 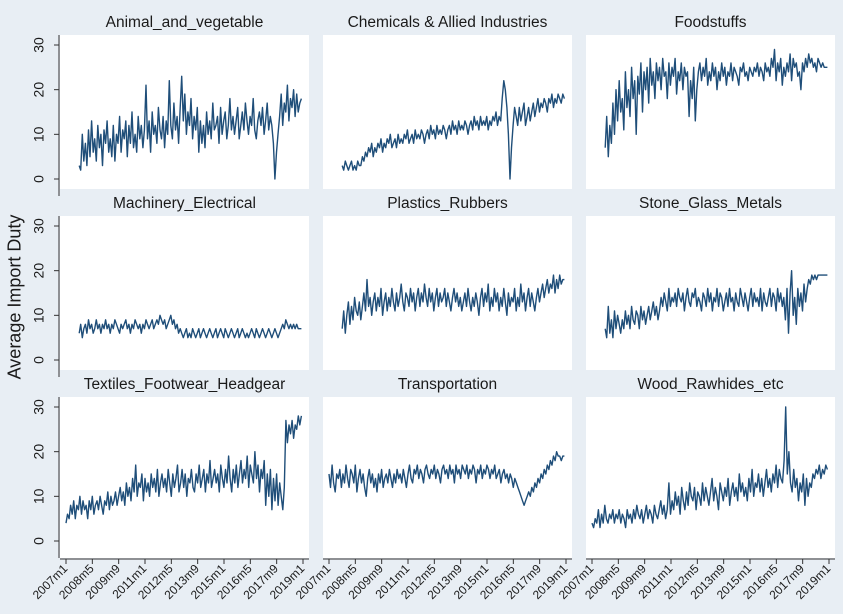 I want to click on panel-title: Textiles_Footwear_Headgear, so click(x=185, y=384).